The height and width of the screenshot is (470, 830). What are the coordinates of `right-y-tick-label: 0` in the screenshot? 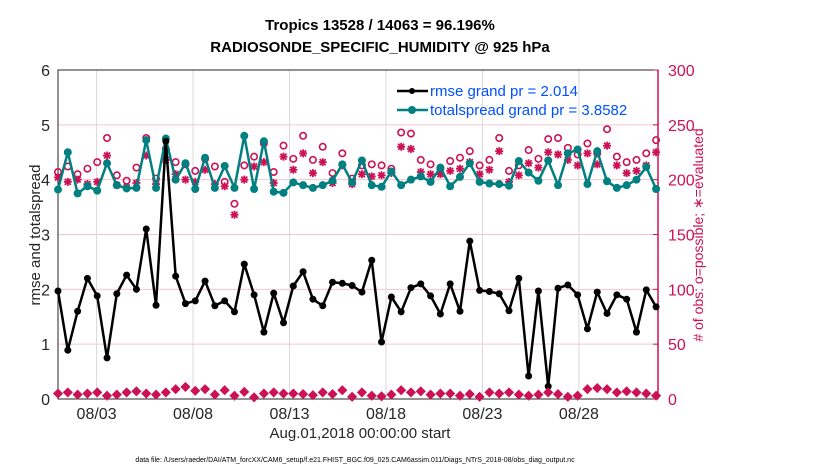 It's located at (672, 400).